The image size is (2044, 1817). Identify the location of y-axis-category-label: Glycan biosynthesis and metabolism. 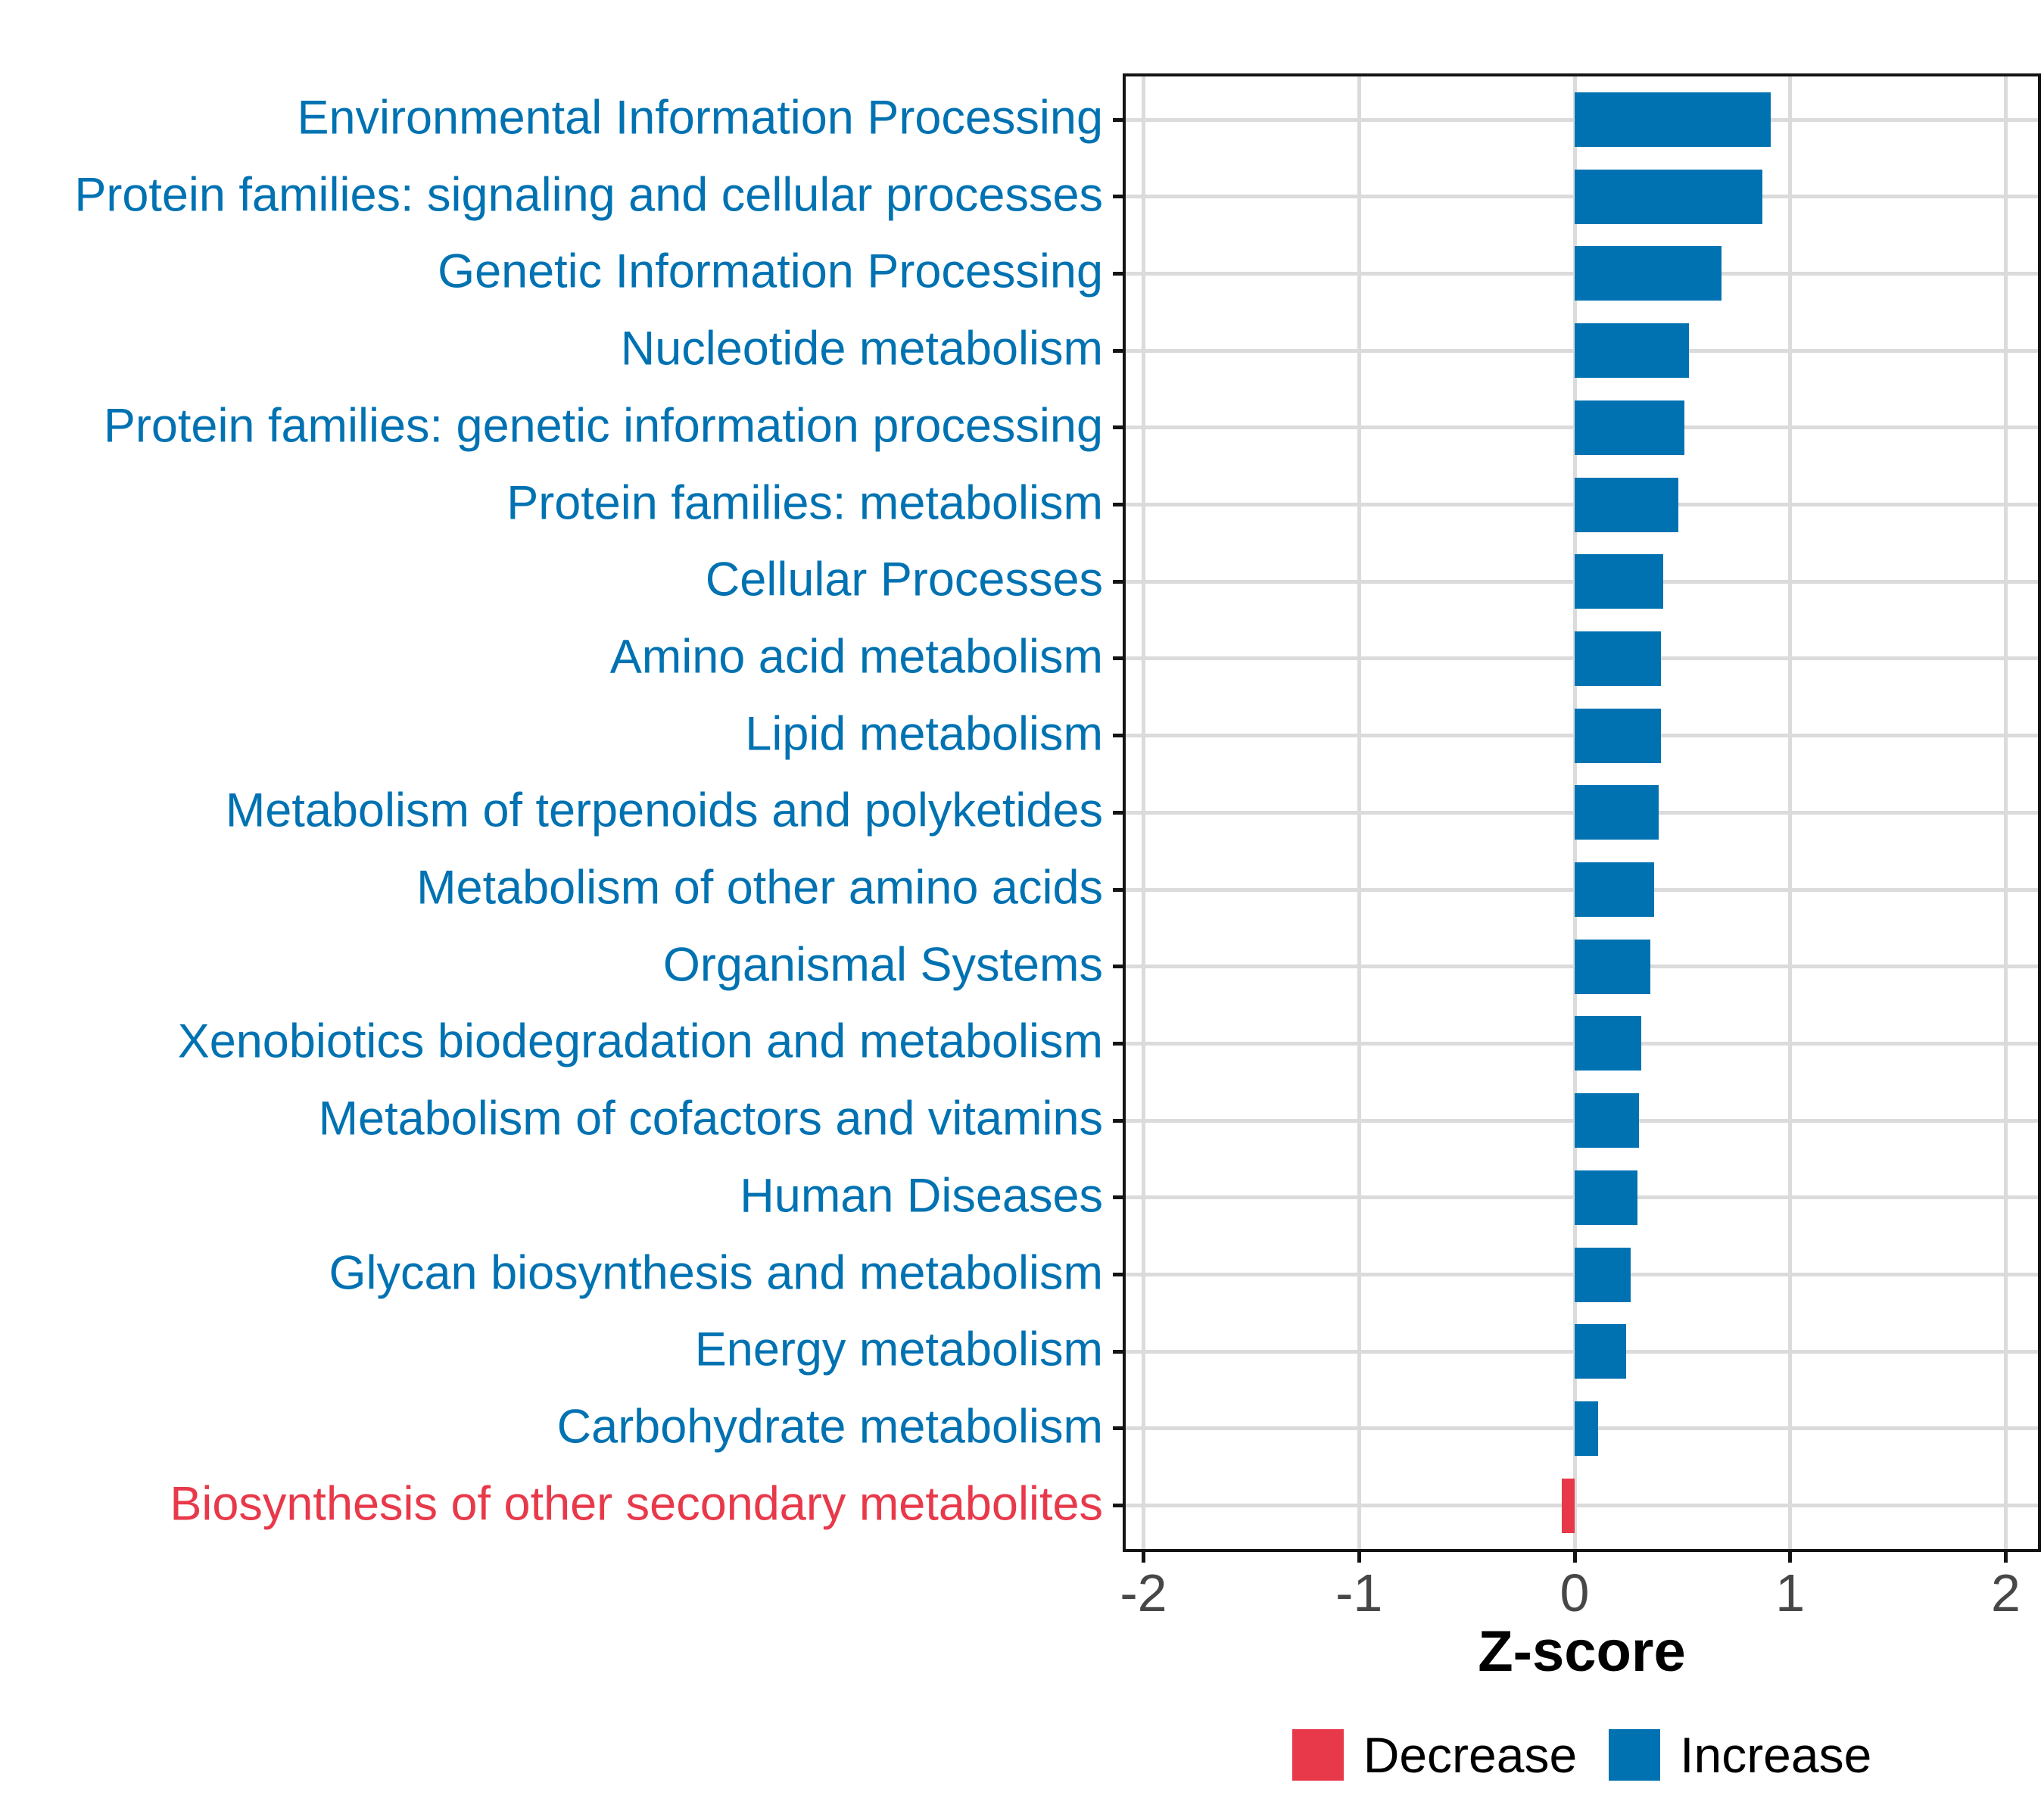
(716, 1272).